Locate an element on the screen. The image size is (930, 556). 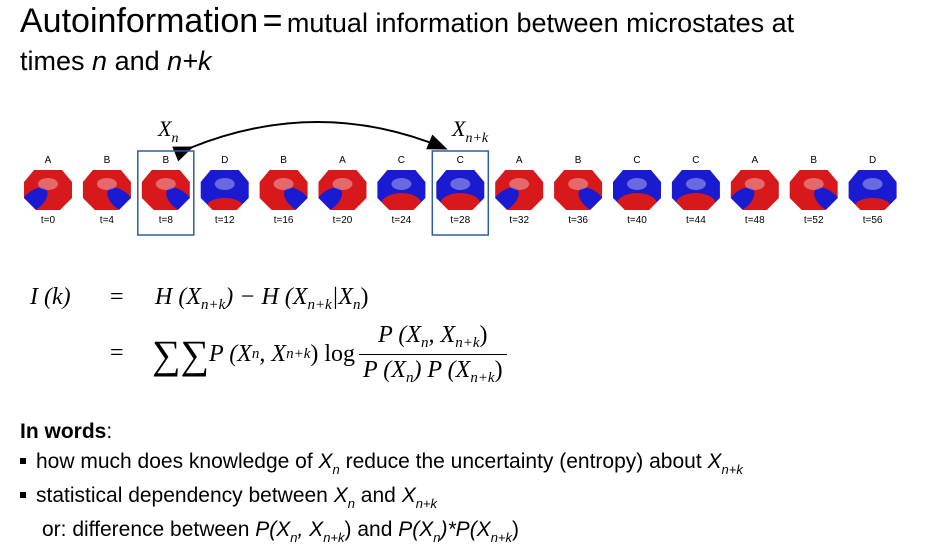
microstate-map: Bt=36 is located at coordinates (578, 190).